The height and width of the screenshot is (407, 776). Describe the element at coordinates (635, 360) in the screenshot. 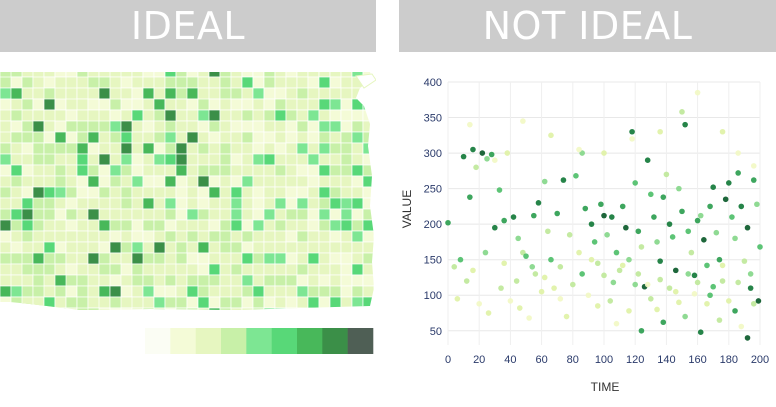

I see `x-tick-label: 120` at that location.